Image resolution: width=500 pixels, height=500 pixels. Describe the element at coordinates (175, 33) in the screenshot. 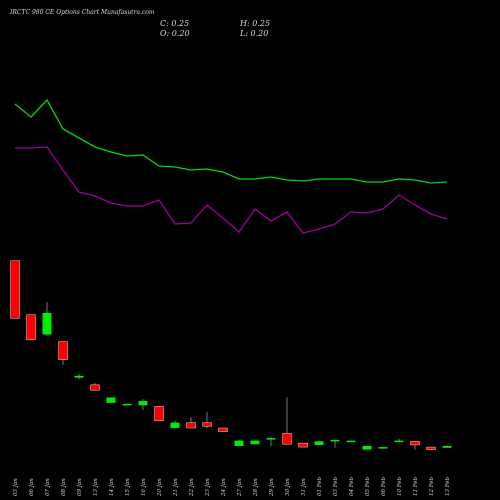

I see `summary-open: O: 0.20` at that location.